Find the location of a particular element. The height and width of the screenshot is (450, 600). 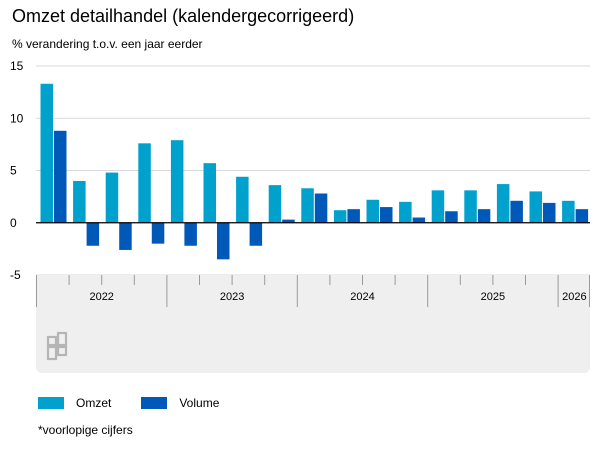

y-tick-label: 10 is located at coordinates (17, 118).